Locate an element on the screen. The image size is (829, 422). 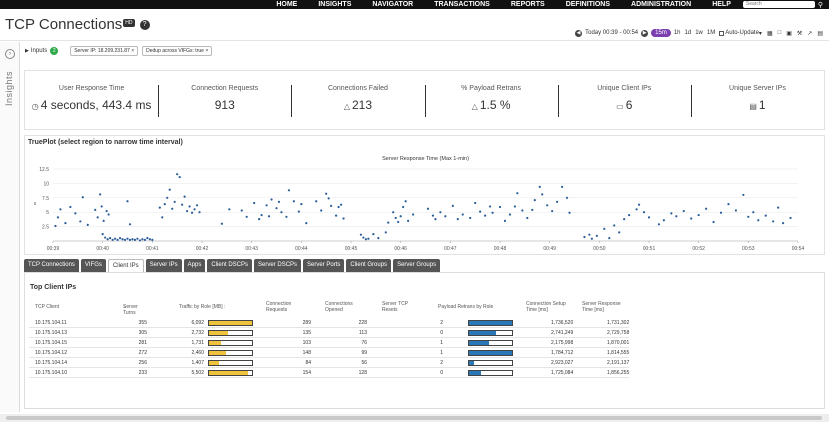
pdf-icon: ▣ is located at coordinates (789, 33).